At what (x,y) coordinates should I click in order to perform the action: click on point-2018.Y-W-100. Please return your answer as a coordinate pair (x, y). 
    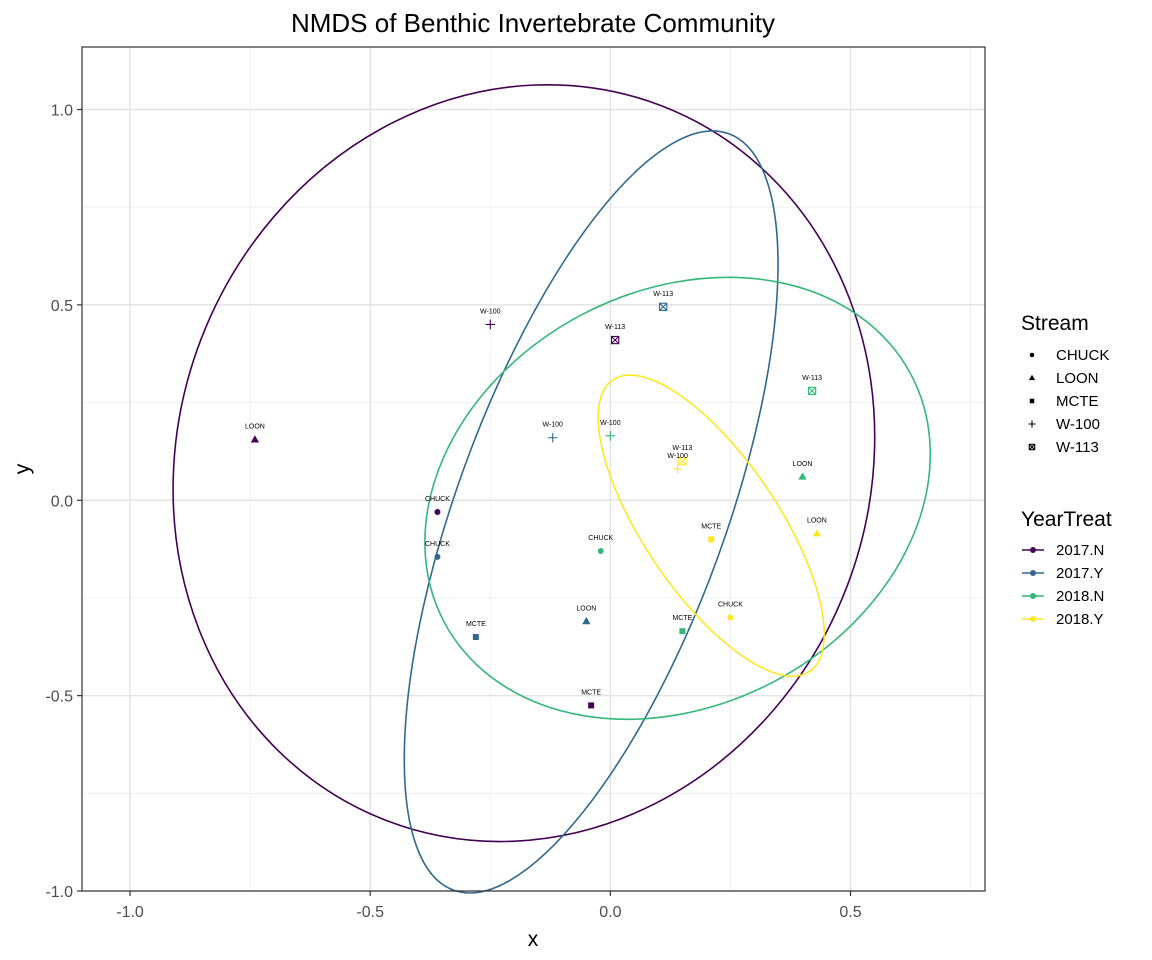
    Looking at the image, I should click on (677, 469).